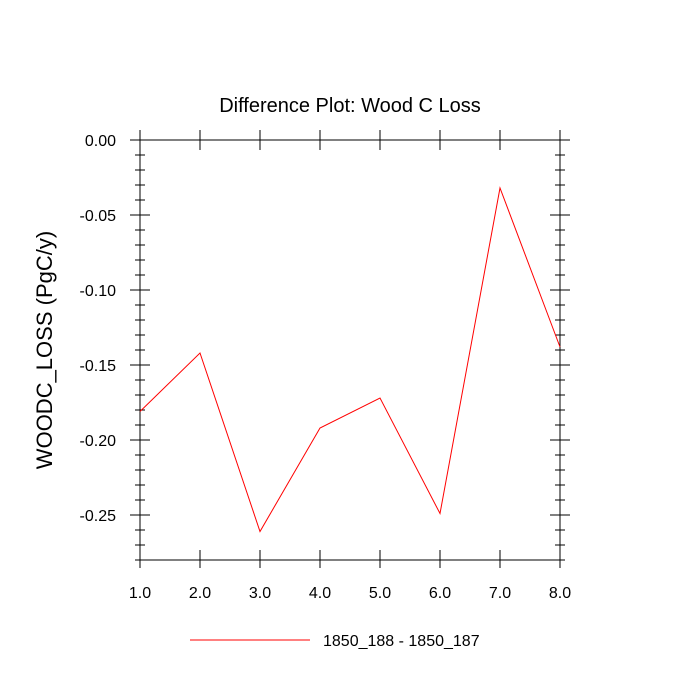  Describe the element at coordinates (350, 593) in the screenshot. I see `x-tick-labels: 1.0 2.0 3.0 4.0 5.0 6.0 7.0 8.0` at that location.